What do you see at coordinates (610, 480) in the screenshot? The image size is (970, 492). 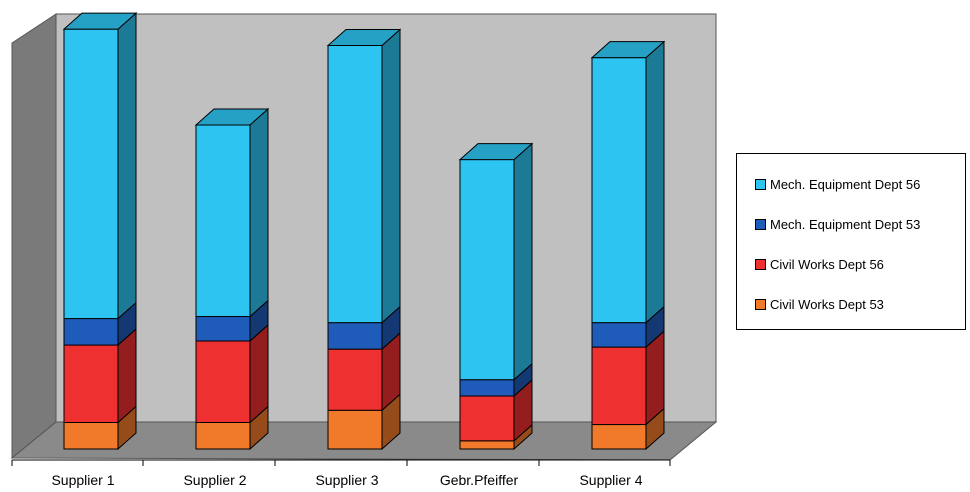 I see `x-tick-label: Supplier 4` at bounding box center [610, 480].